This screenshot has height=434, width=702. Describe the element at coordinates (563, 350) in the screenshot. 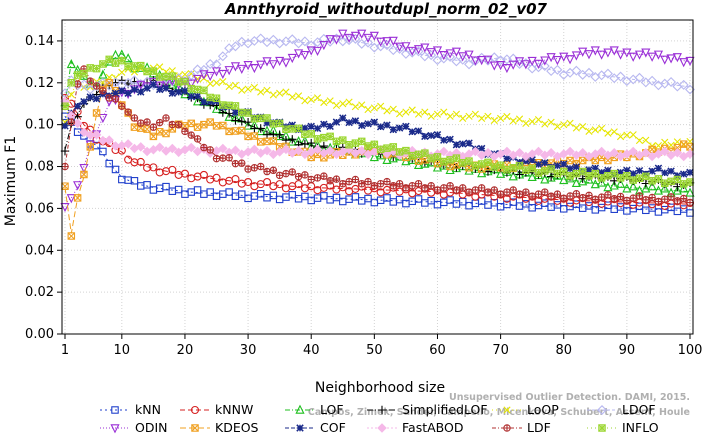

I see `x-tick-label: 80` at that location.